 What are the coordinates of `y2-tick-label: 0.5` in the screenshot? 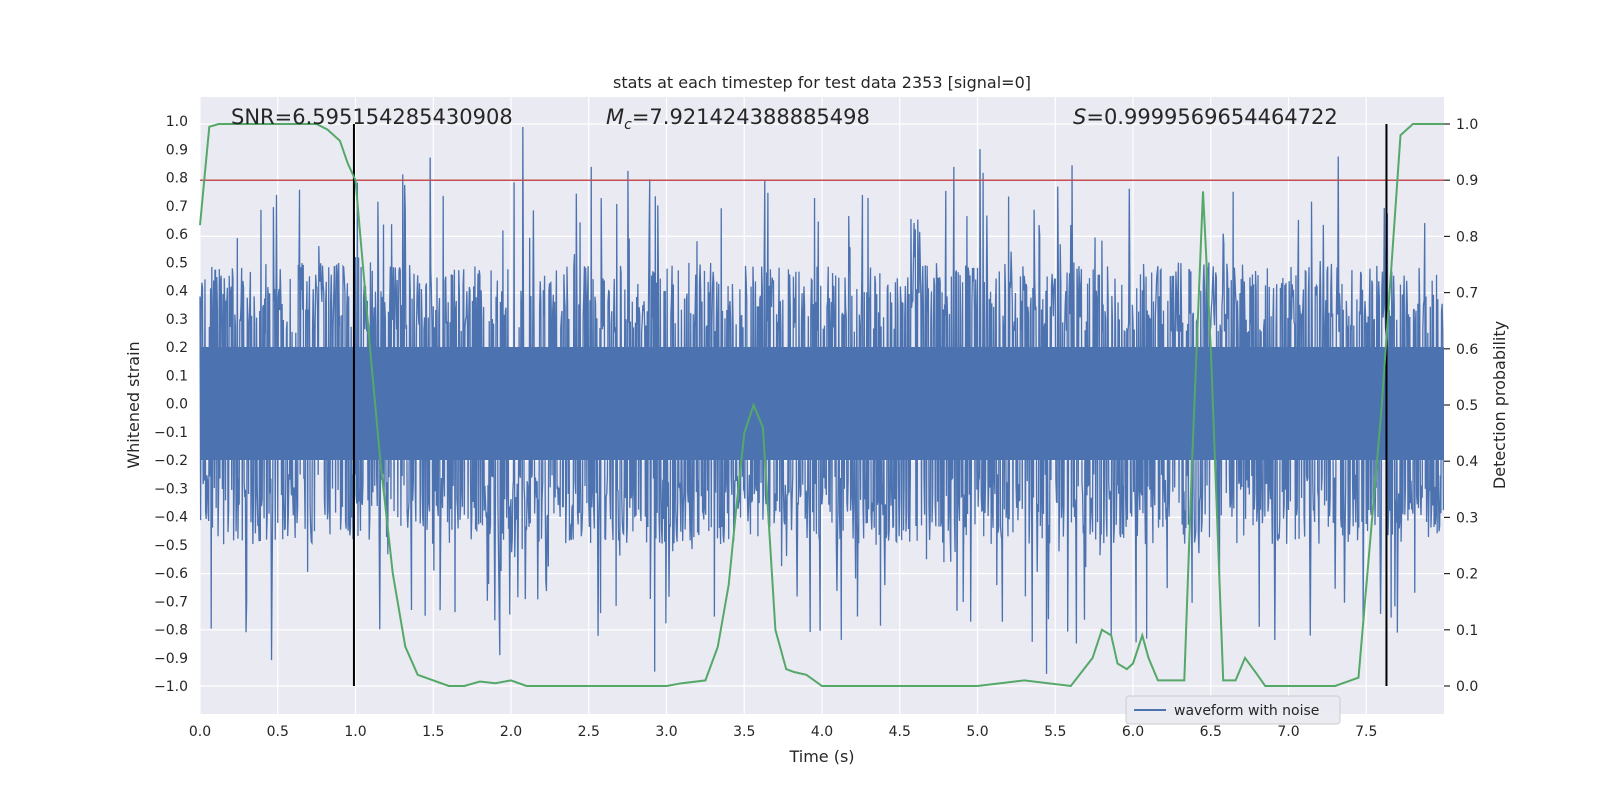 It's located at (1467, 406).